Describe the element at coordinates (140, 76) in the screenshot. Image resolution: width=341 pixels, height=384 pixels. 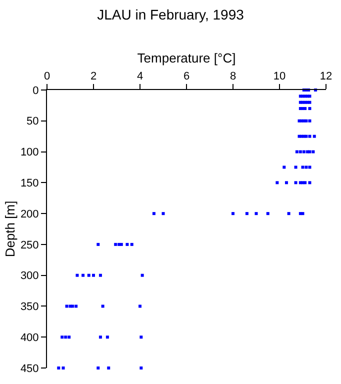
I see `x-tick-label: 4` at that location.